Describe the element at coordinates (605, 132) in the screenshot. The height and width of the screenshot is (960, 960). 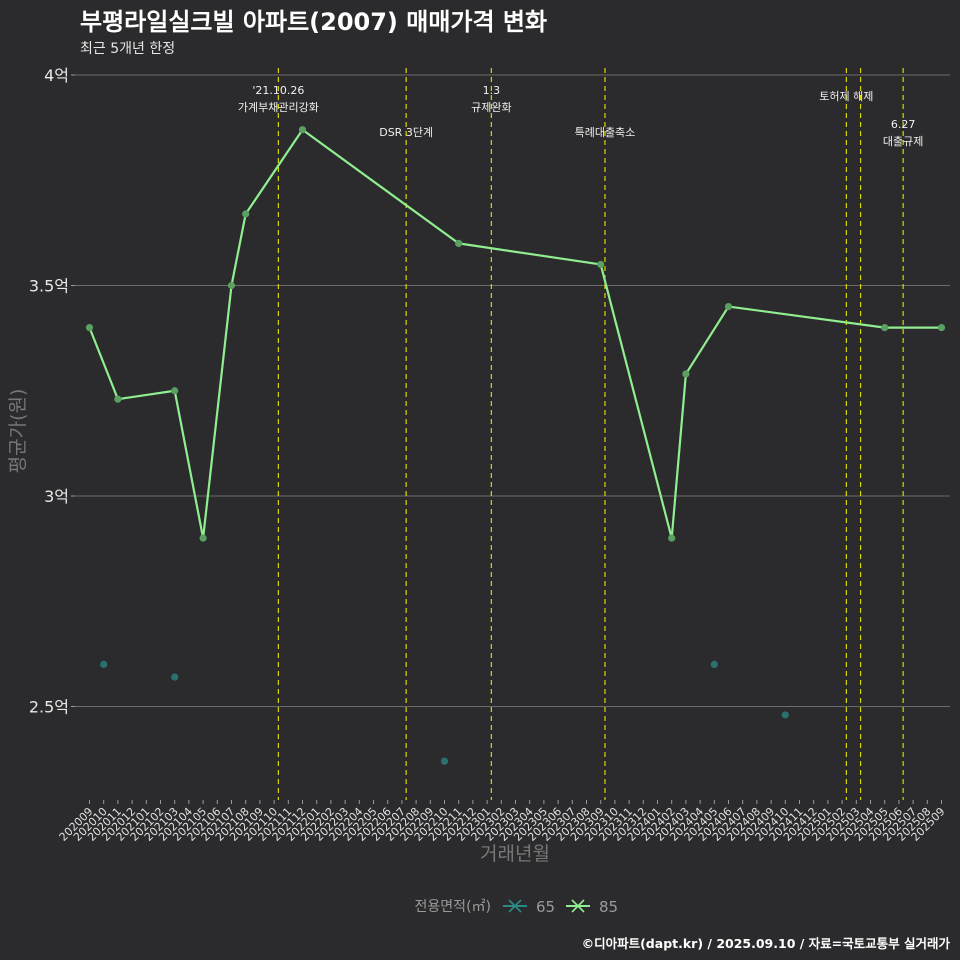
I see `event-label: 특례대출축소` at that location.